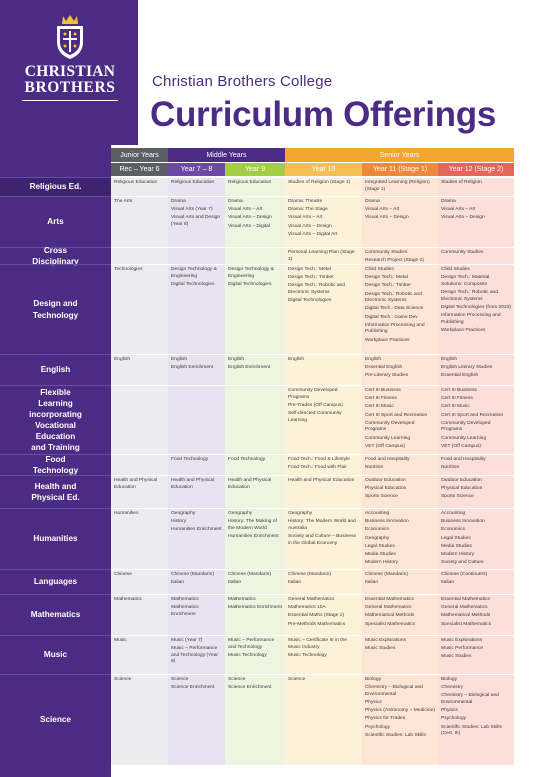 This screenshot has height=777, width=550. Describe the element at coordinates (55, 425) in the screenshot. I see `subject-label-line: Vocational` at that location.